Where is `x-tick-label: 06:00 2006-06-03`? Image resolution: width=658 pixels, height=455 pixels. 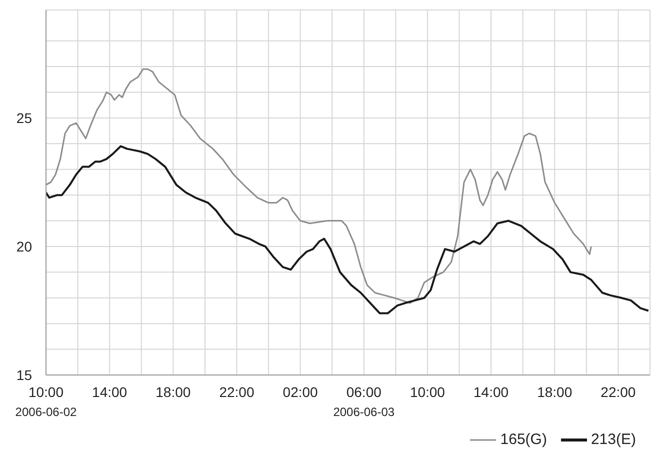 x-tick-label: 06:00 2006-06-03 is located at coordinates (364, 401).